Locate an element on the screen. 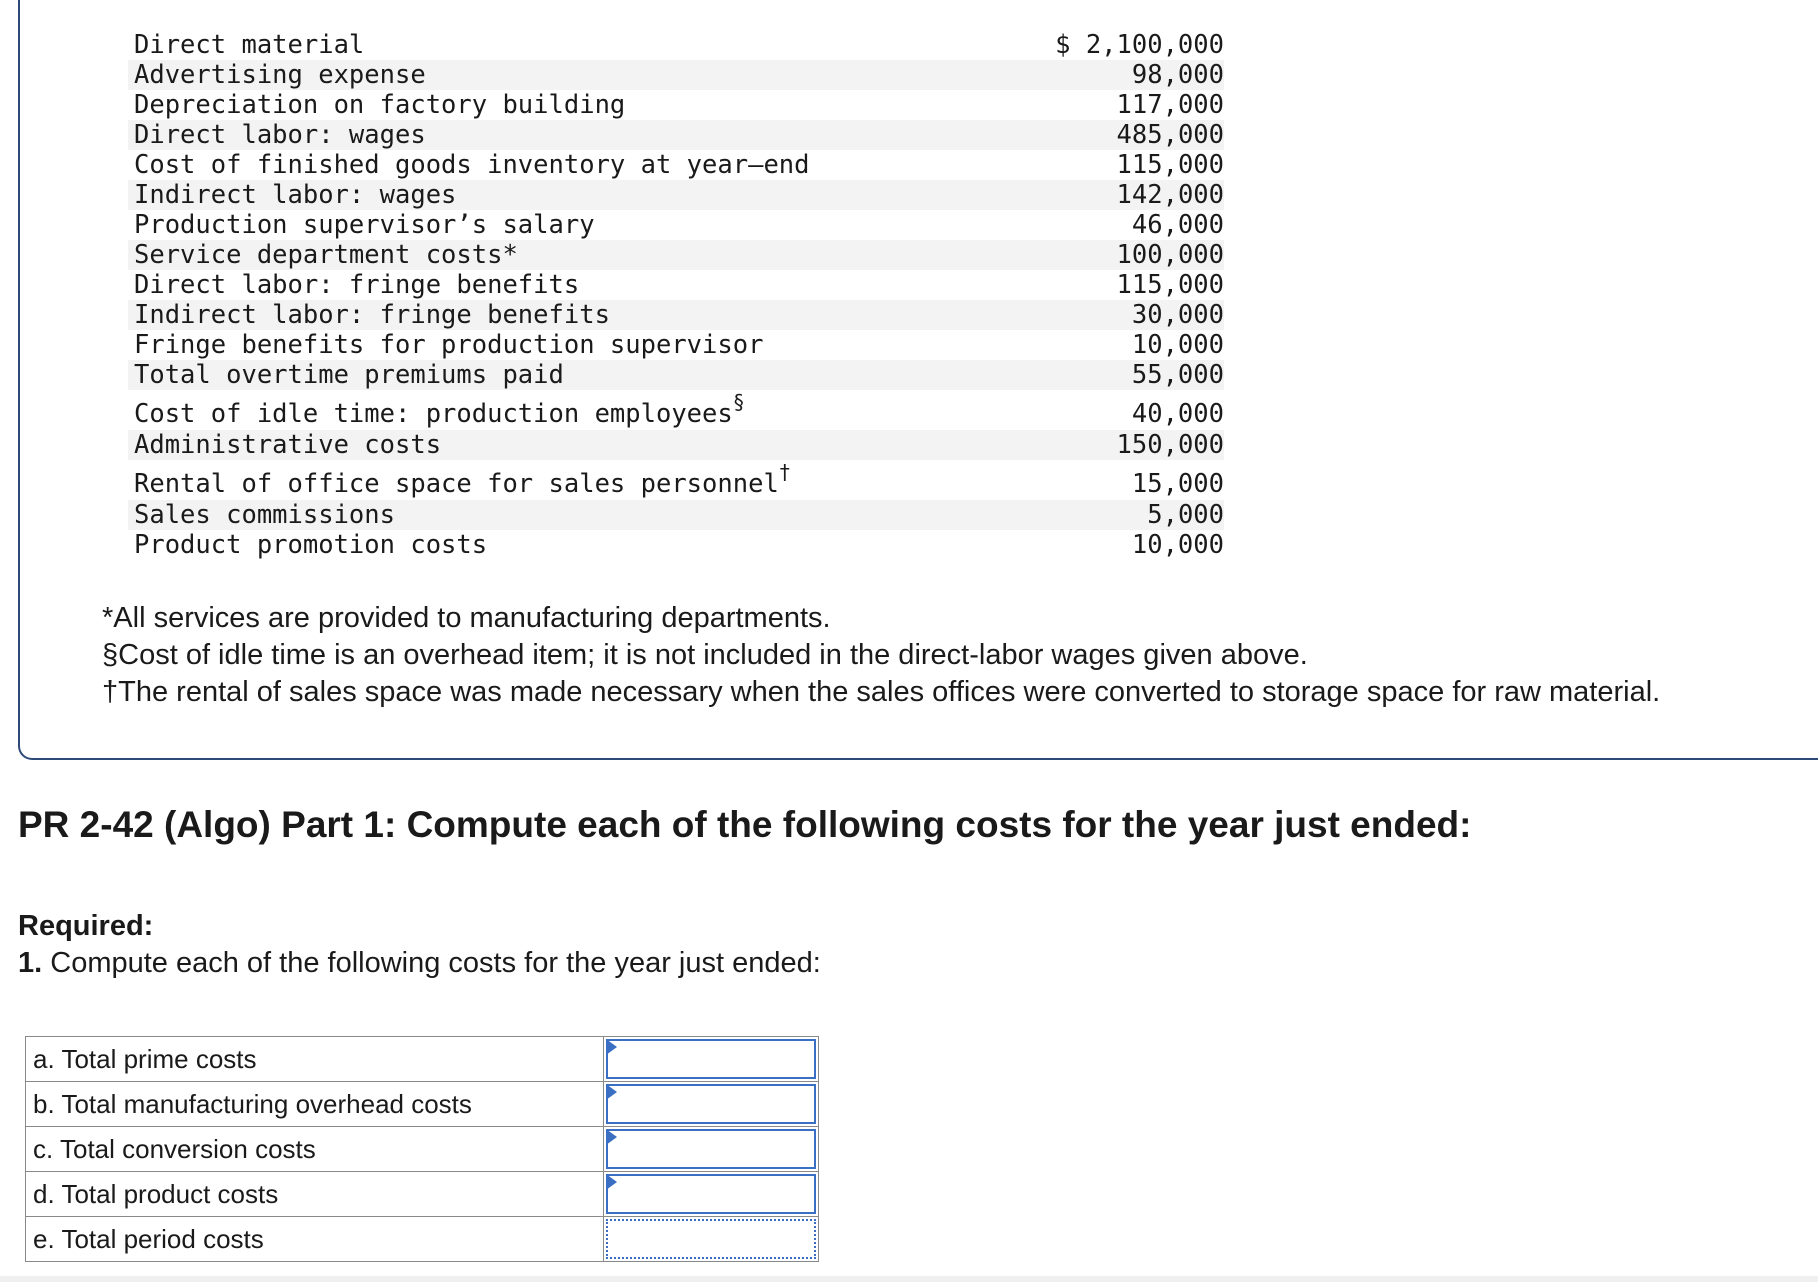 This screenshot has width=1818, height=1282. answer-label: d. Total product costs is located at coordinates (314, 1194).